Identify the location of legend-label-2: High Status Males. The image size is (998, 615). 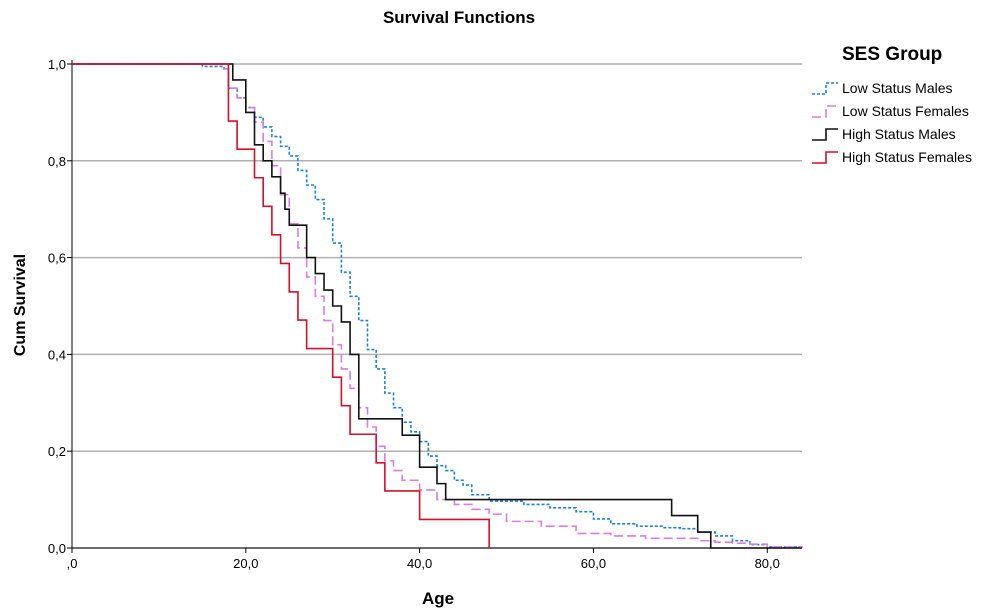
(899, 133).